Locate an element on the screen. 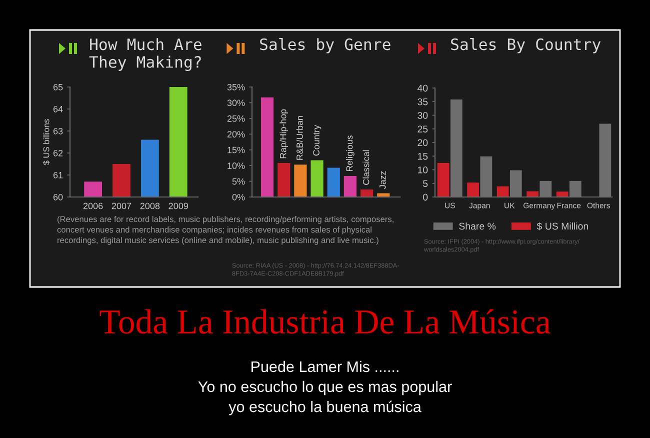  y-tick-label: 15 is located at coordinates (423, 156).